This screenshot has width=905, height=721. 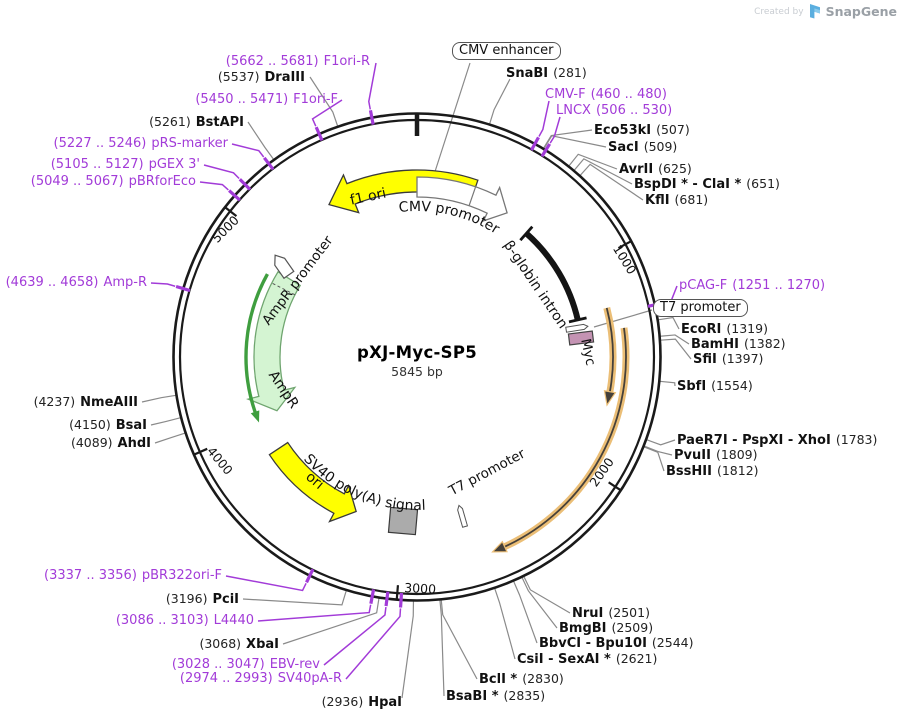 What do you see at coordinates (368, 196) in the screenshot?
I see `f1-ori-label: f1 ori` at bounding box center [368, 196].